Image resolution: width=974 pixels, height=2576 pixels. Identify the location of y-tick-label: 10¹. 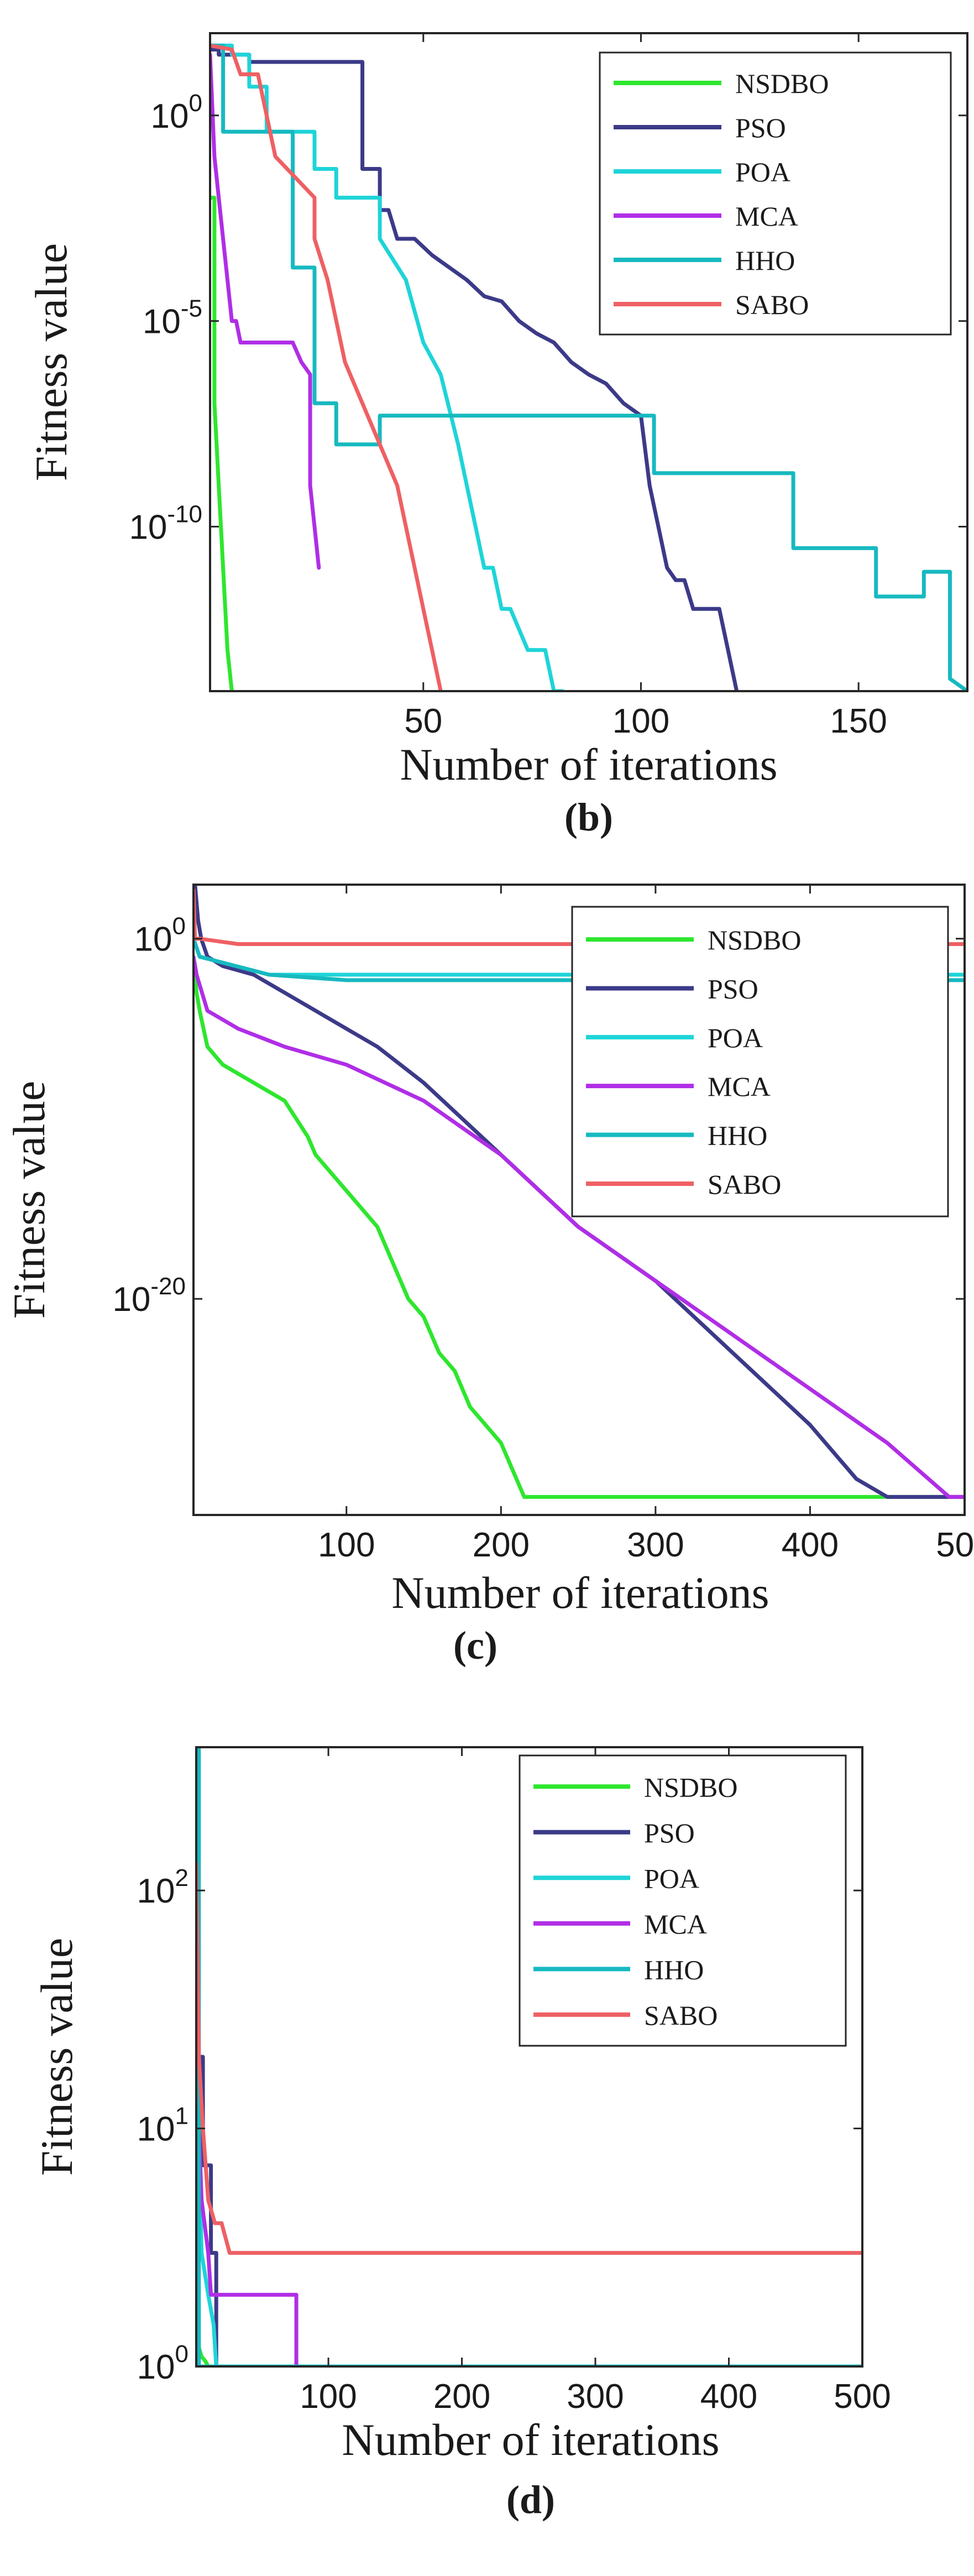
(162, 2126).